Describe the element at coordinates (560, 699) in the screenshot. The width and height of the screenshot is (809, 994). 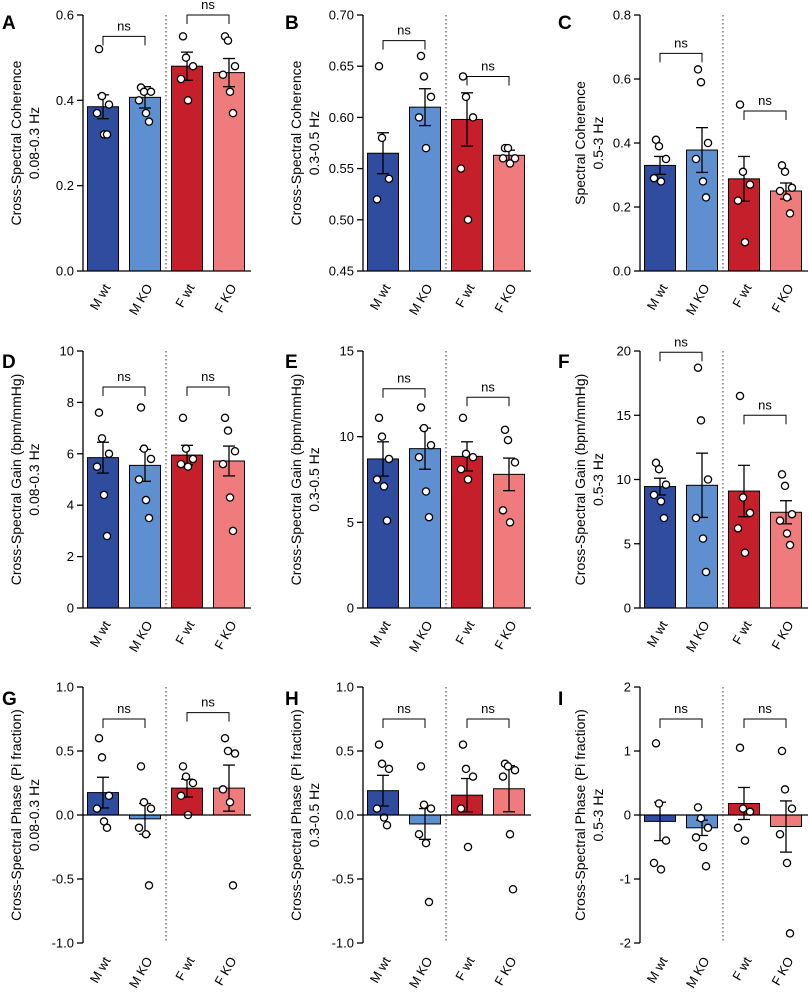
I see `panel-letter: I` at that location.